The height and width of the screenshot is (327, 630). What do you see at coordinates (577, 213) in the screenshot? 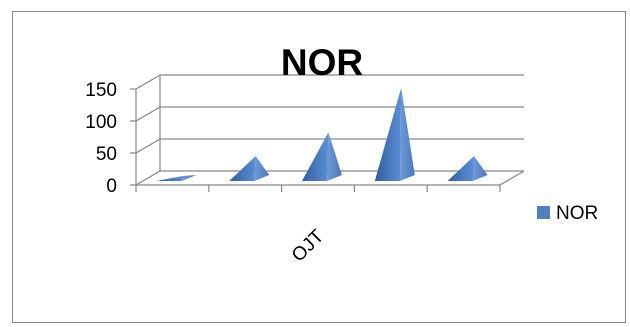
I see `legend-label: NOR` at bounding box center [577, 213].